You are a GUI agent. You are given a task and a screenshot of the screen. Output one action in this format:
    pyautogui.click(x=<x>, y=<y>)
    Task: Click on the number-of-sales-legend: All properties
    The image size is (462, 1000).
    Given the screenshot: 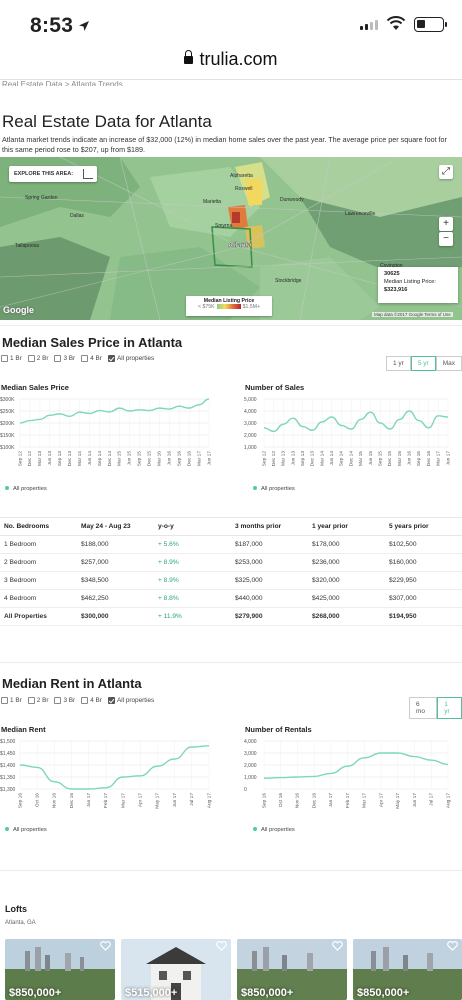 What is the action you would take?
    pyautogui.click(x=274, y=489)
    